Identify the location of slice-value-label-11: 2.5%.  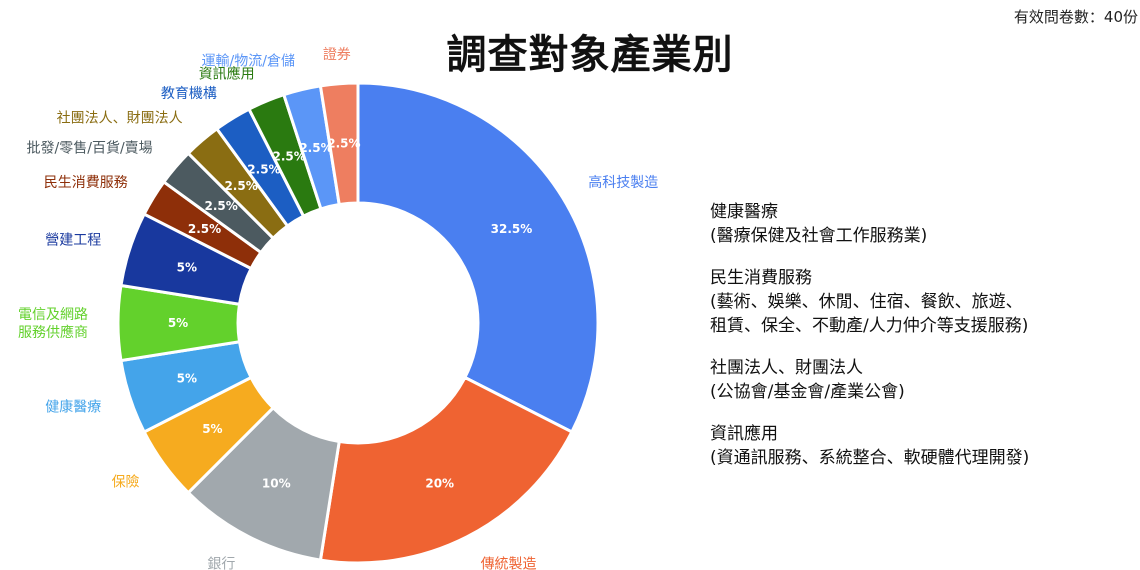
(263, 170).